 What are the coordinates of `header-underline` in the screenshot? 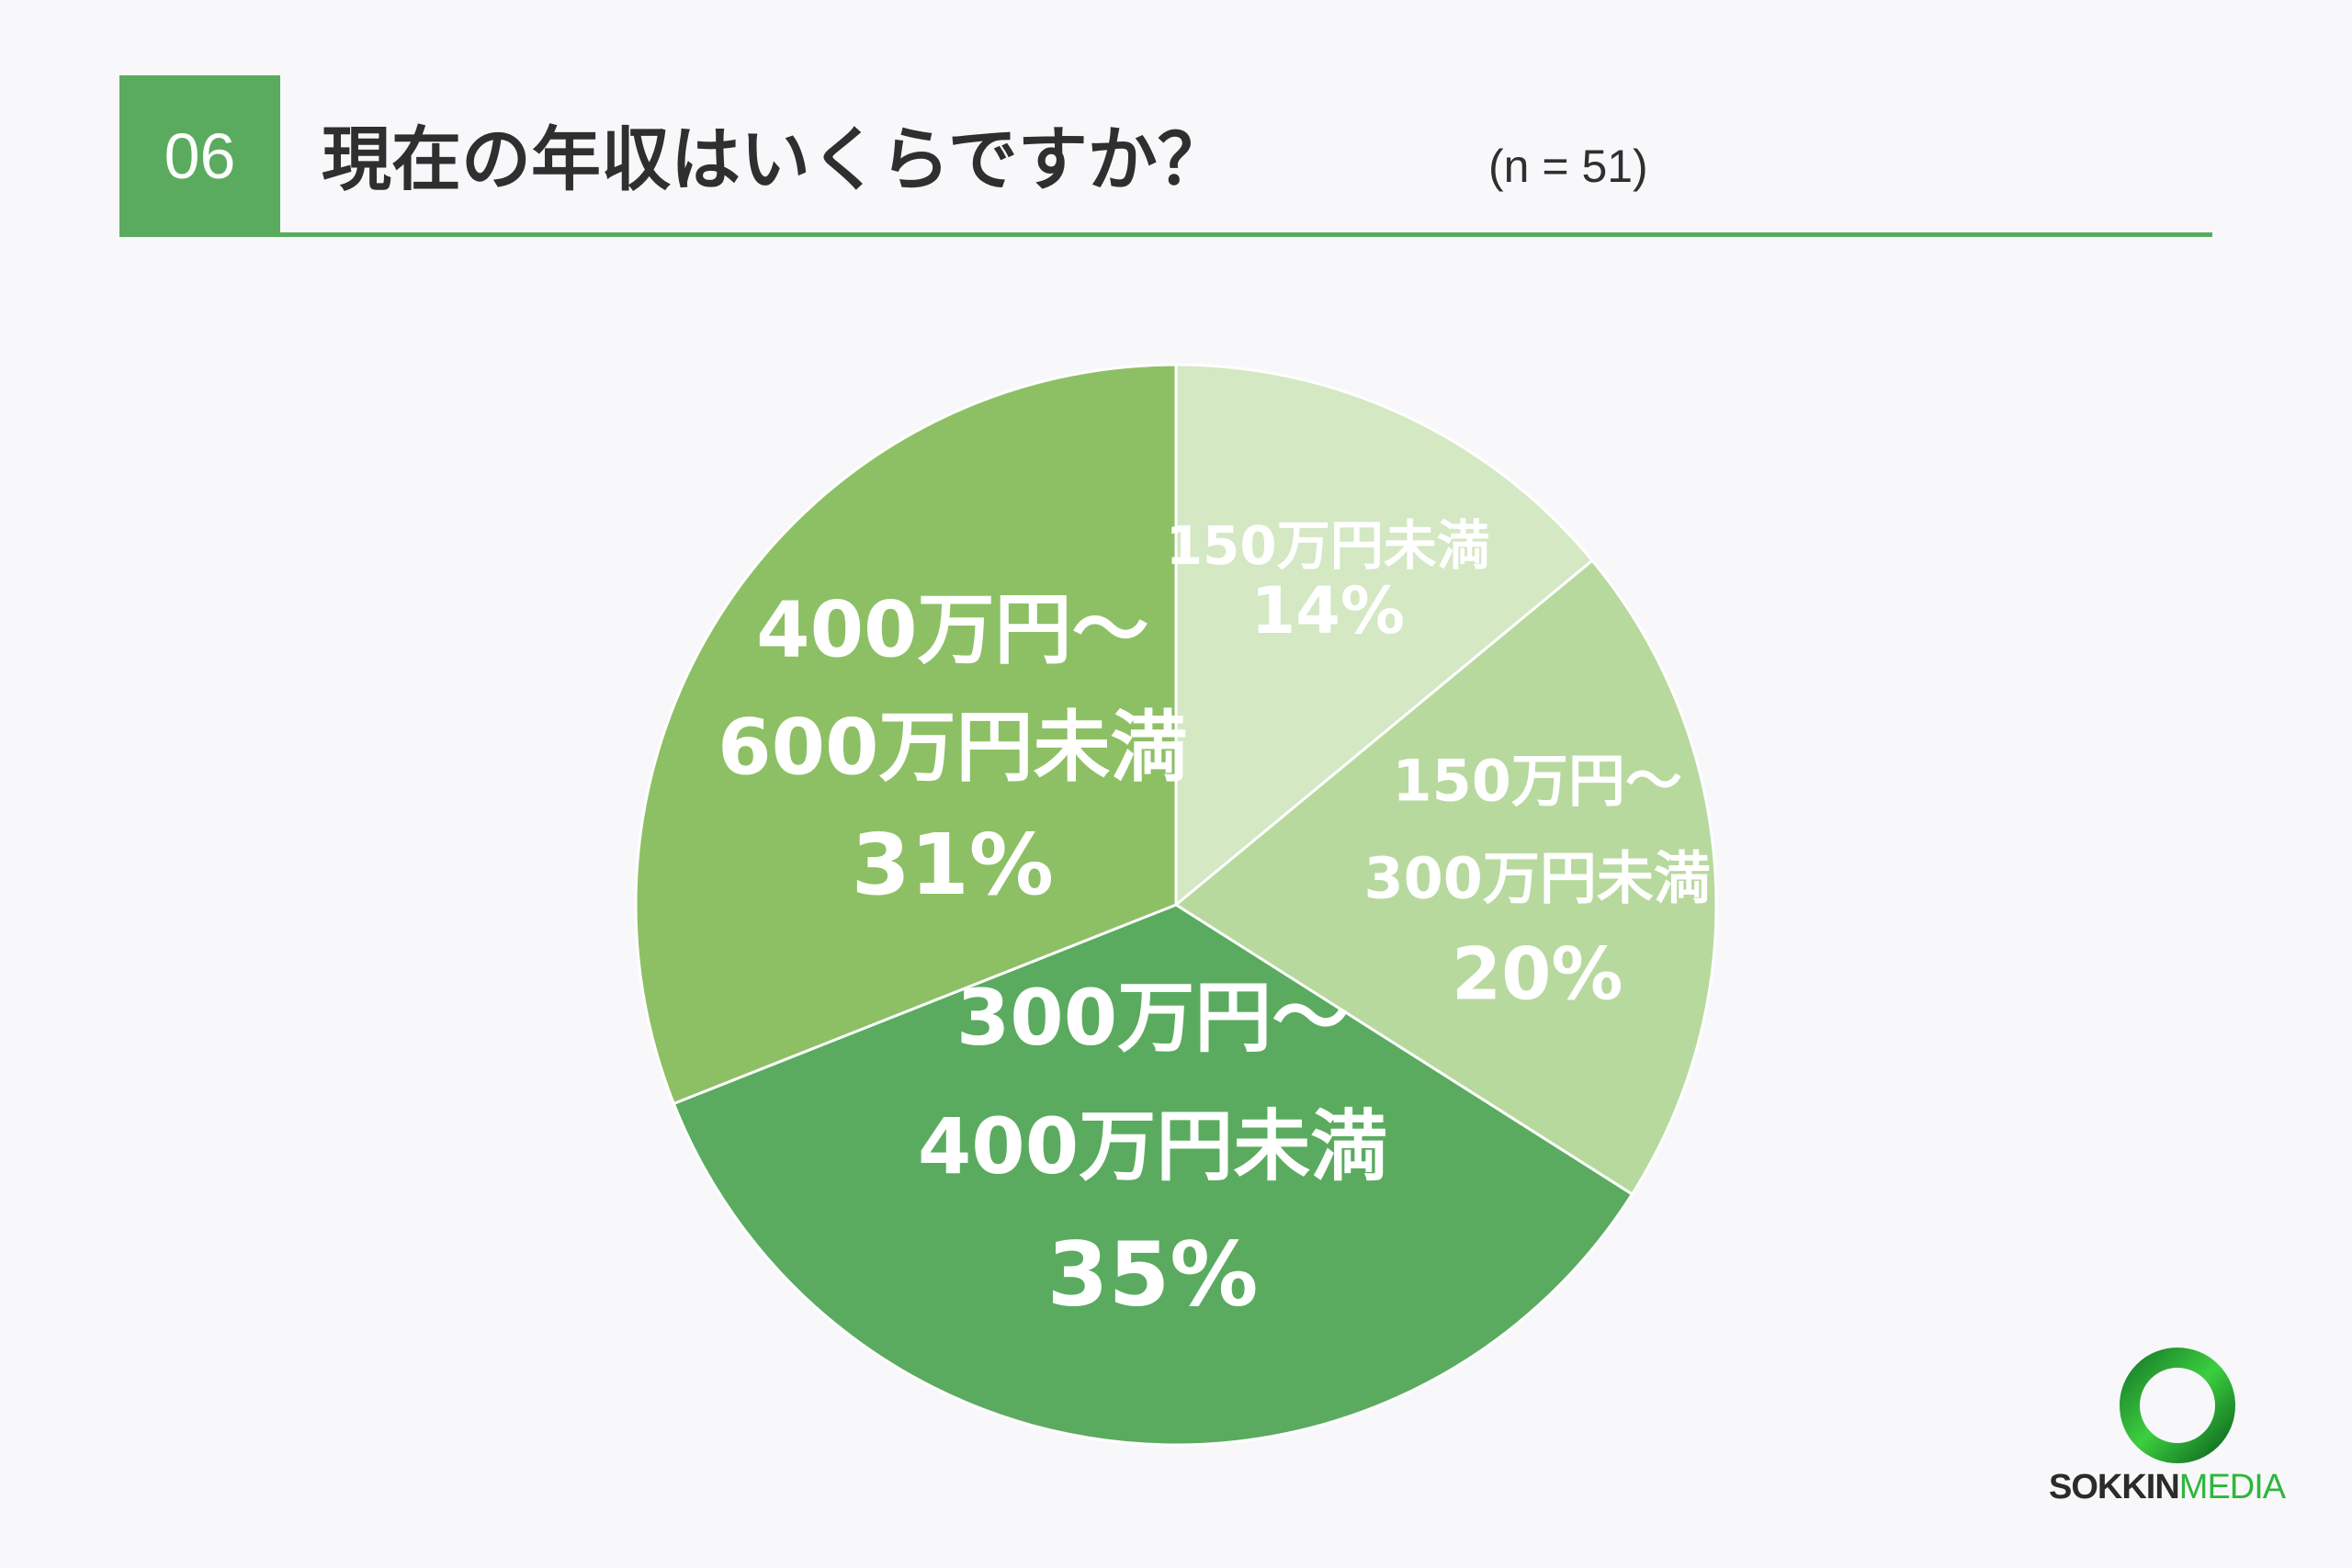 It's located at (1165, 235).